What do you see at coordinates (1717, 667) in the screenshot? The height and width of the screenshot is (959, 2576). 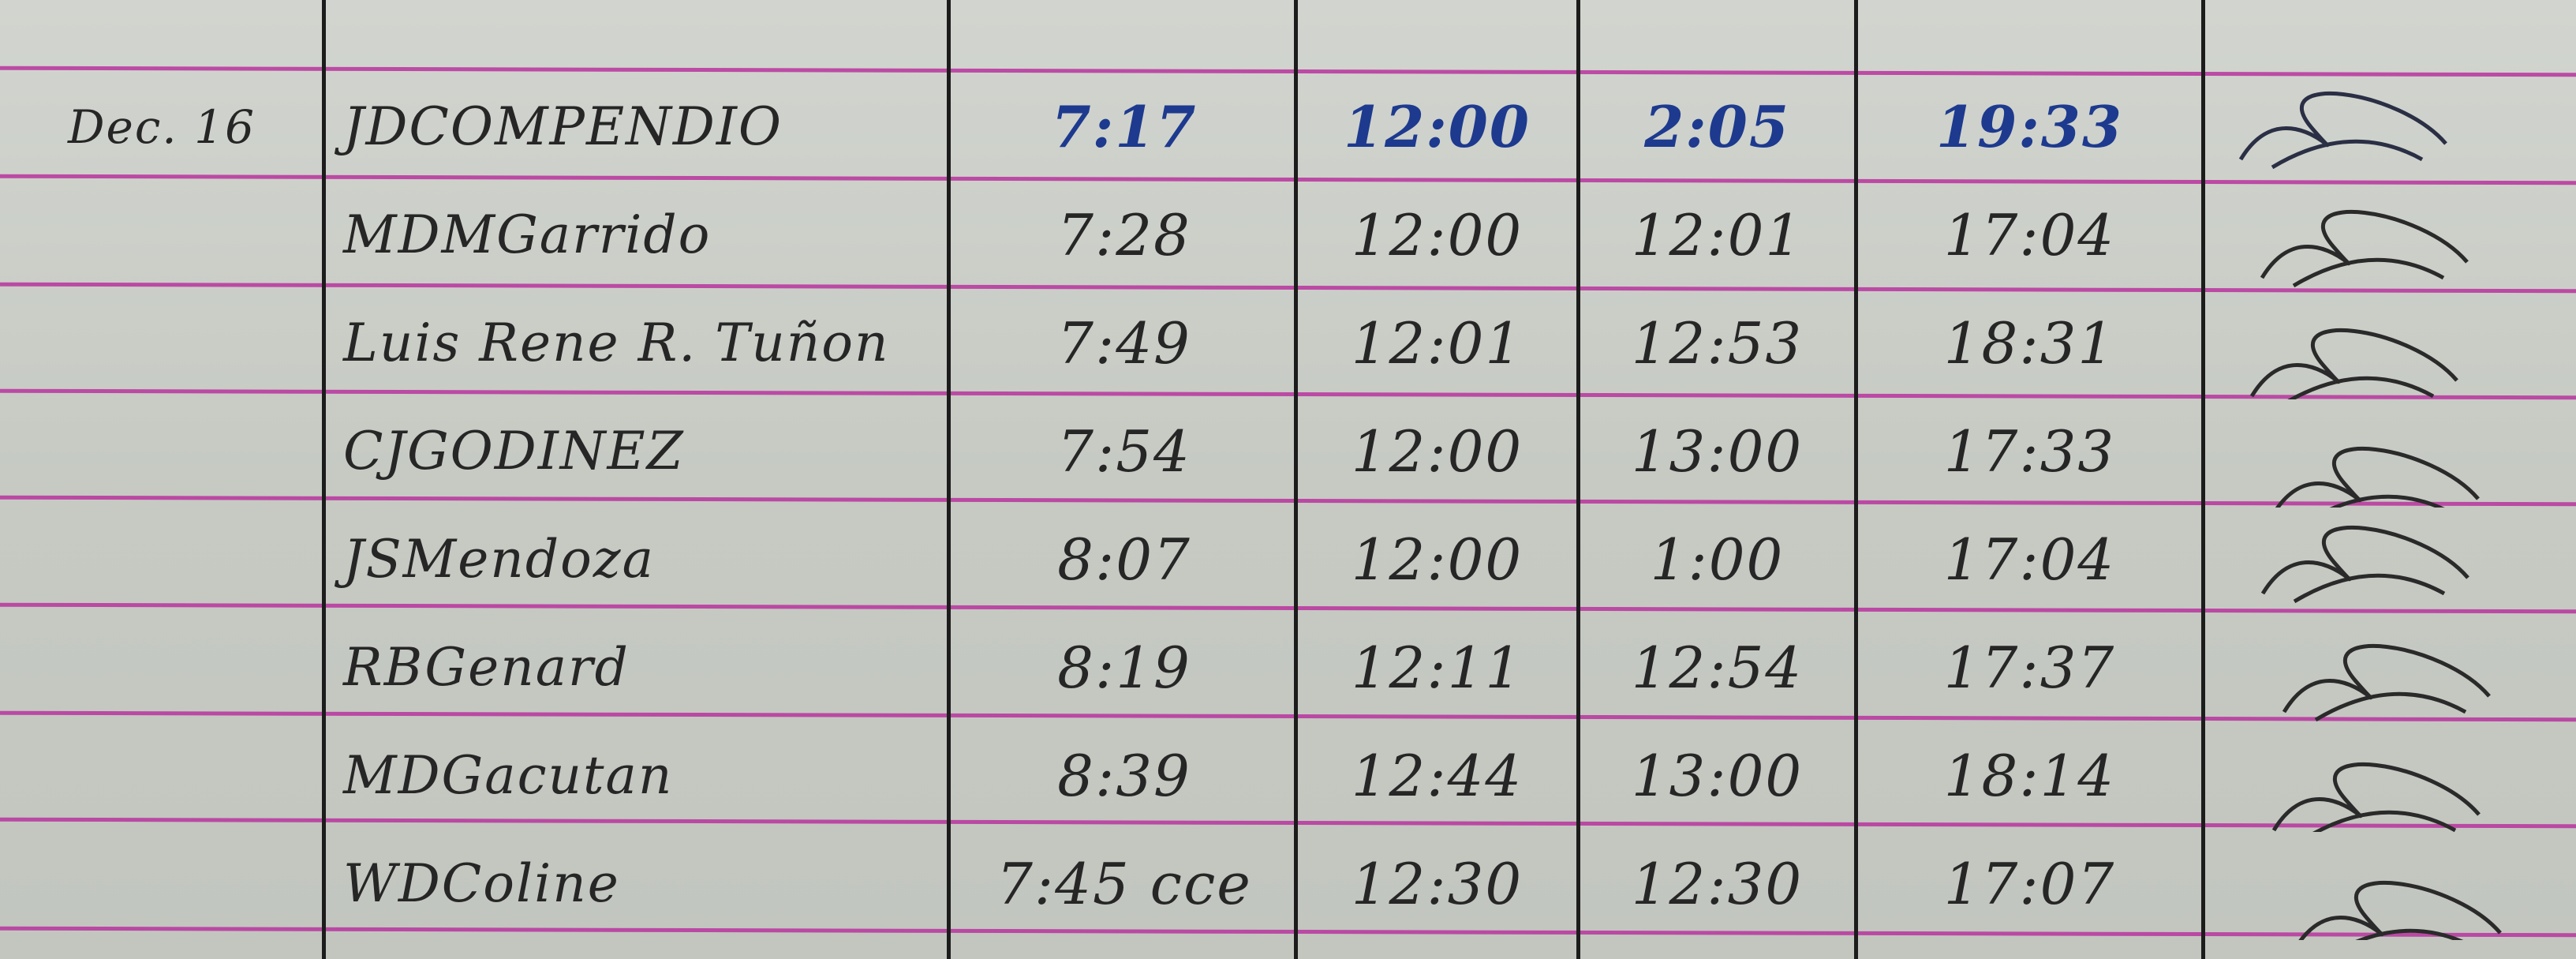 I see `lunch-in-cell: 12:54` at bounding box center [1717, 667].